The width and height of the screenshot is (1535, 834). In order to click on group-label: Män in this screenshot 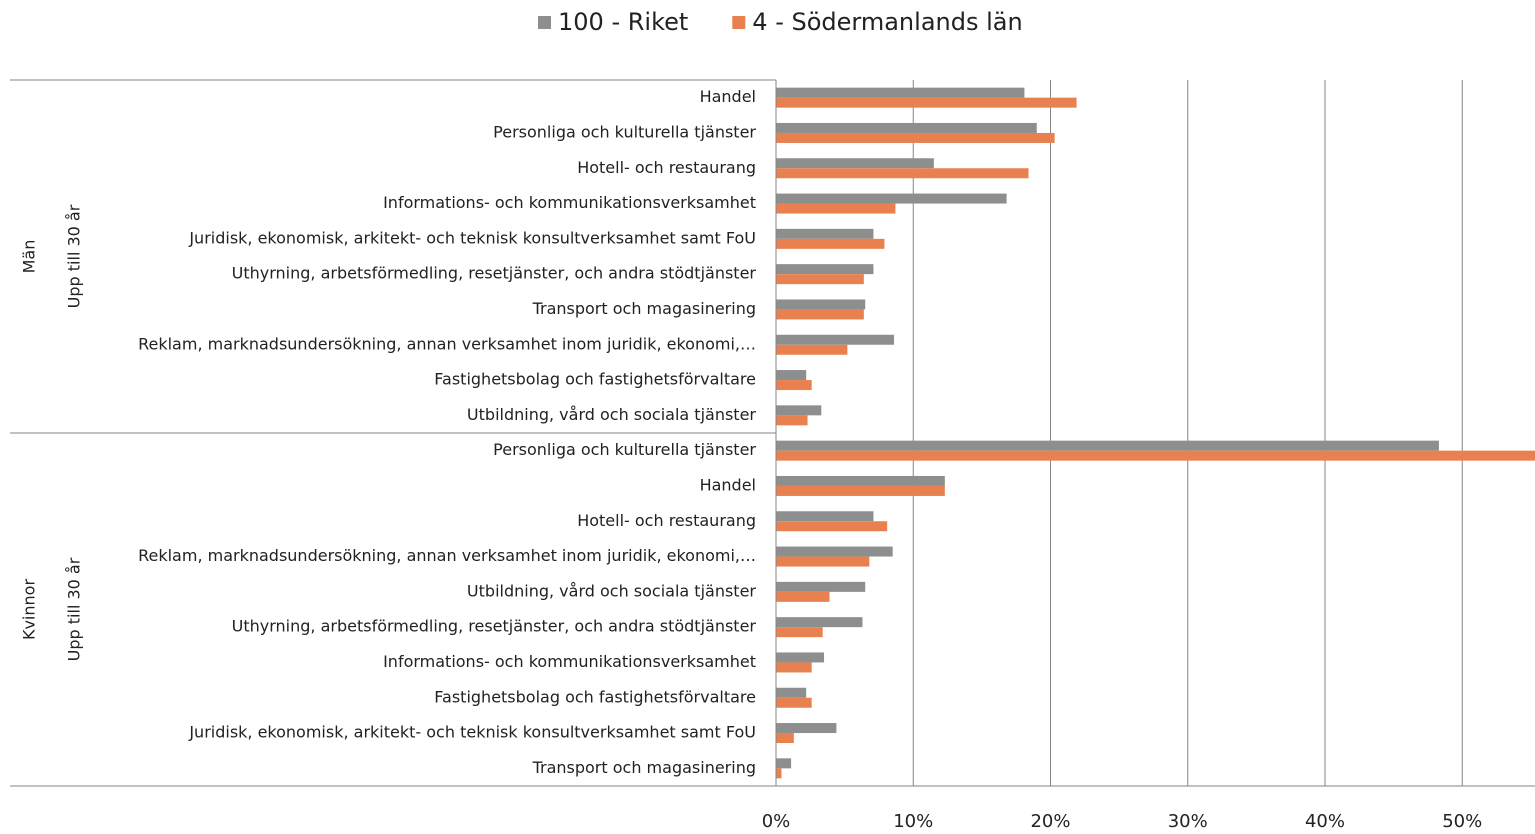, I will do `click(29, 257)`.